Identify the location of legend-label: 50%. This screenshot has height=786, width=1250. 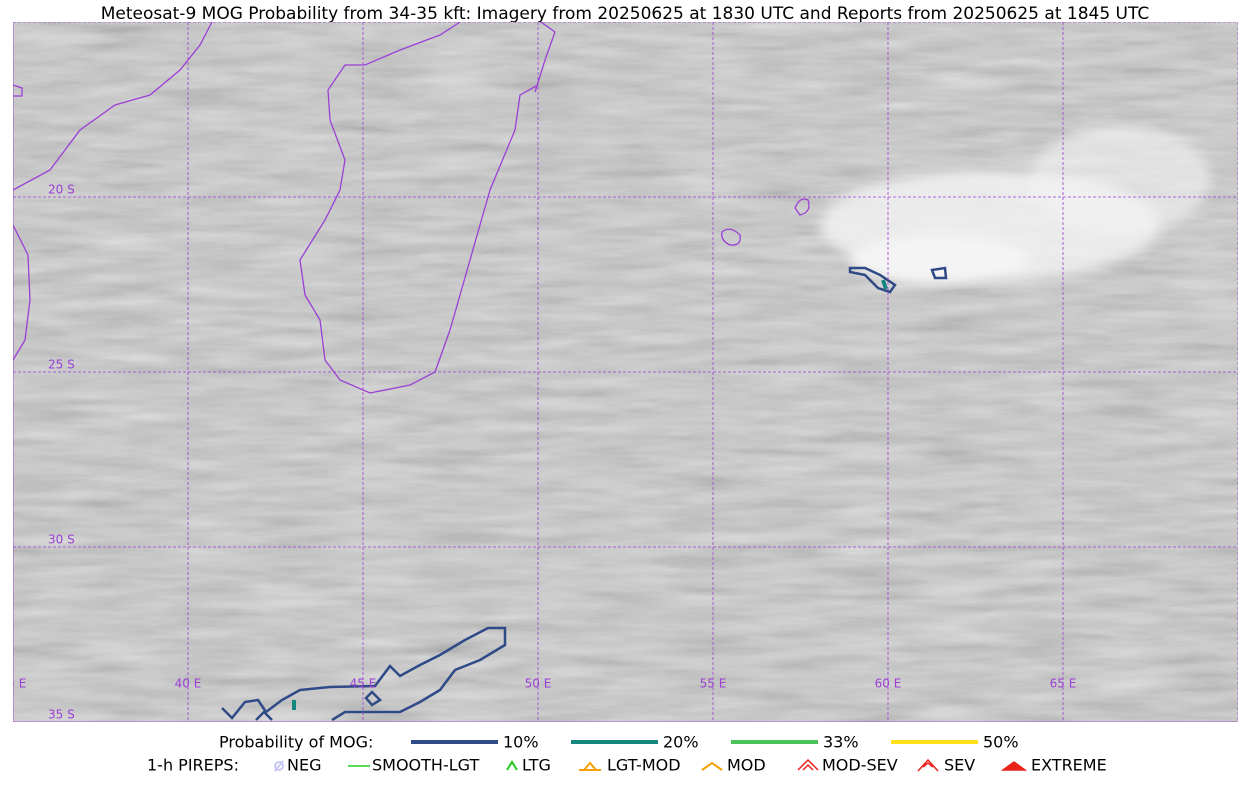
(1001, 742).